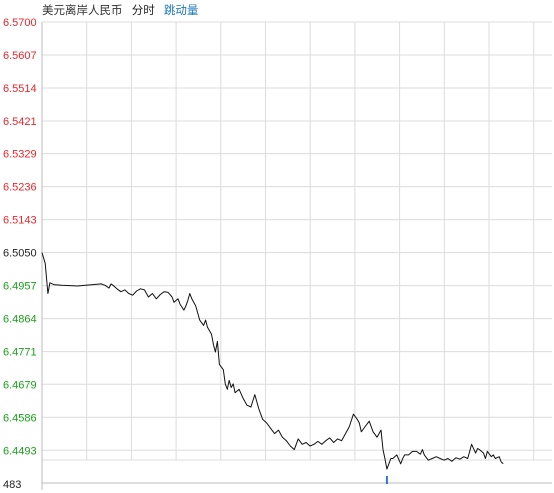  I want to click on y-tick-label: 6.5050, so click(20, 254).